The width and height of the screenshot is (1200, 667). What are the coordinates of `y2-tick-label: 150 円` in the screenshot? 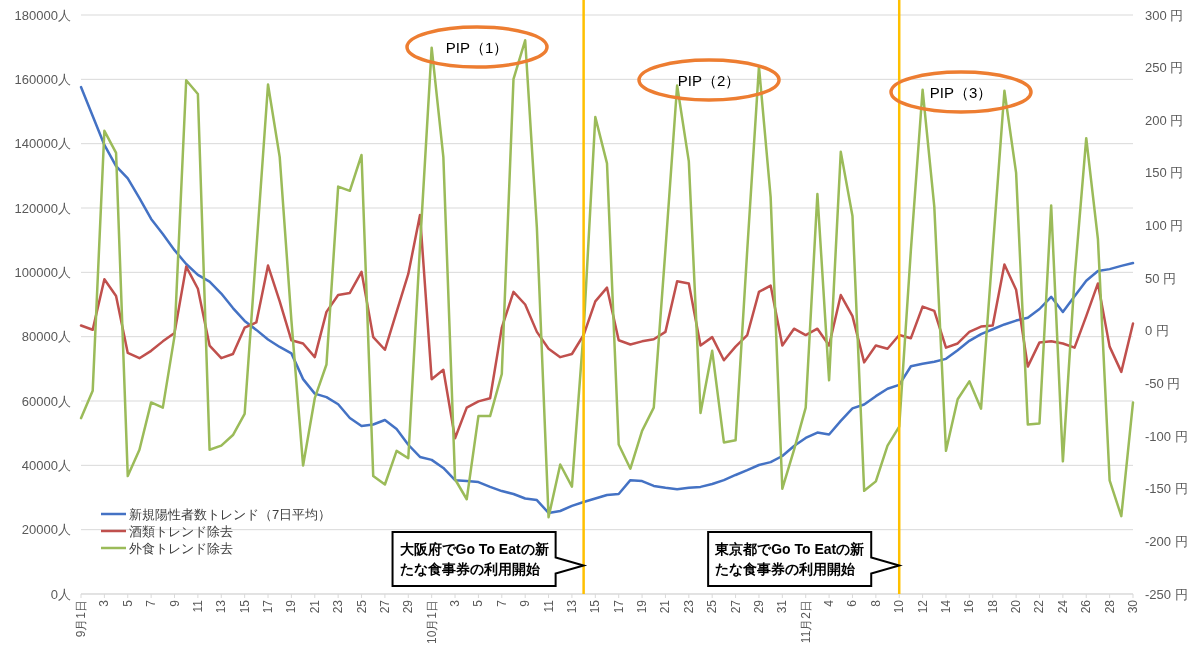 It's located at (1164, 173).